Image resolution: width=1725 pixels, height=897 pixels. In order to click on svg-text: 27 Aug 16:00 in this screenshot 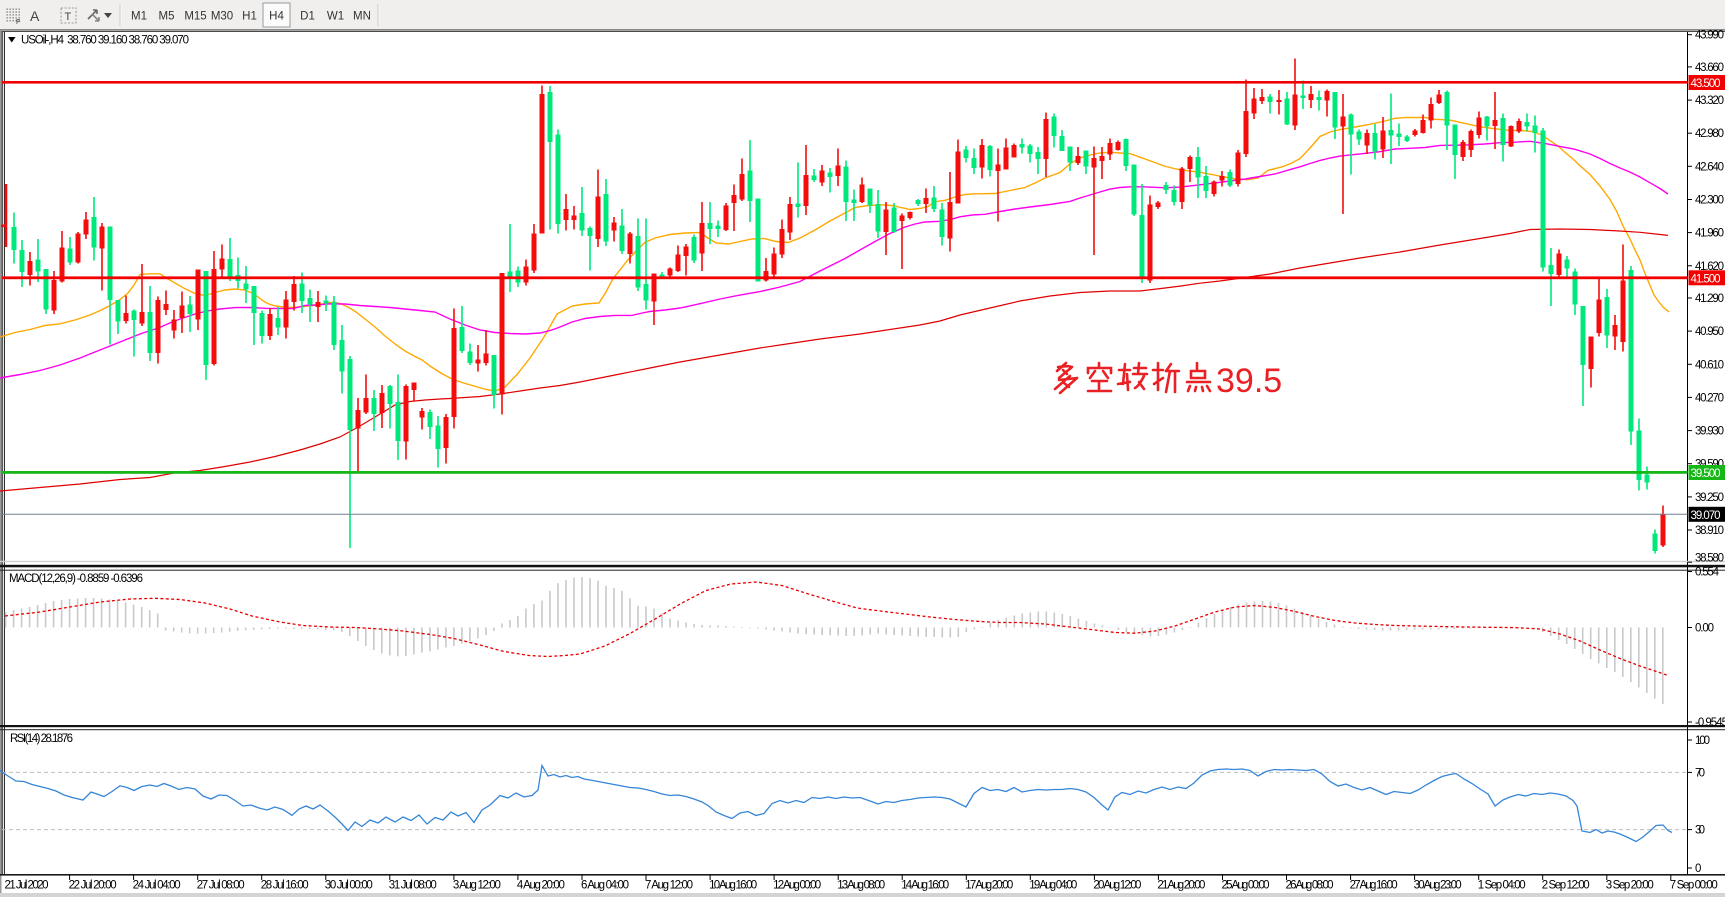, I will do `click(1374, 886)`.